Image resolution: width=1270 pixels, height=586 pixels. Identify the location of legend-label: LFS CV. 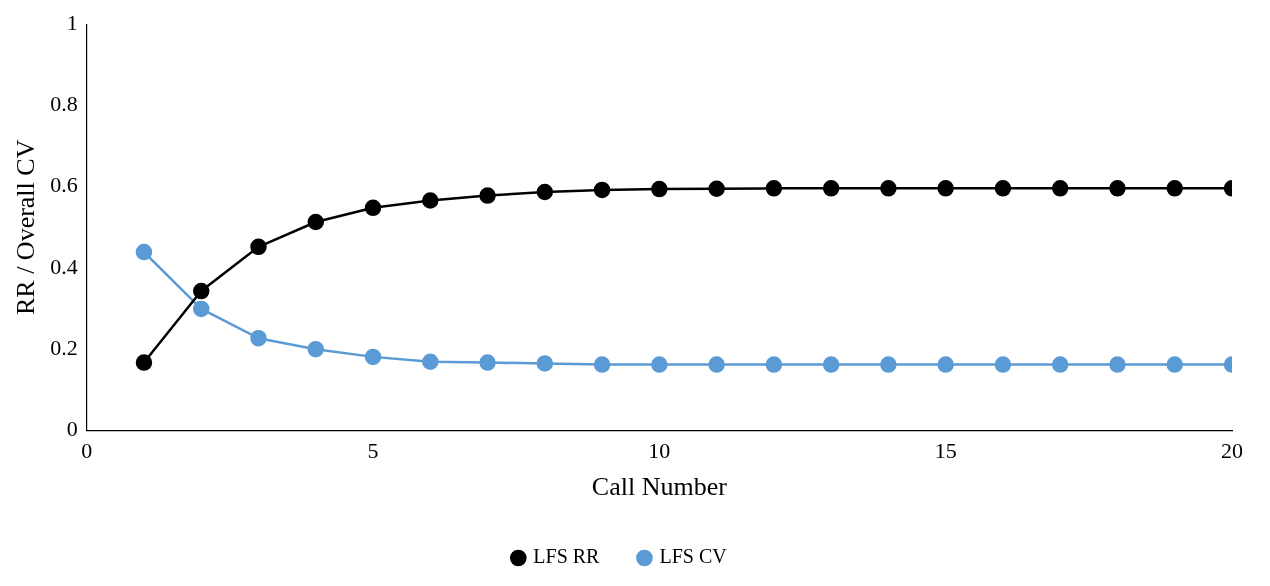
(693, 556).